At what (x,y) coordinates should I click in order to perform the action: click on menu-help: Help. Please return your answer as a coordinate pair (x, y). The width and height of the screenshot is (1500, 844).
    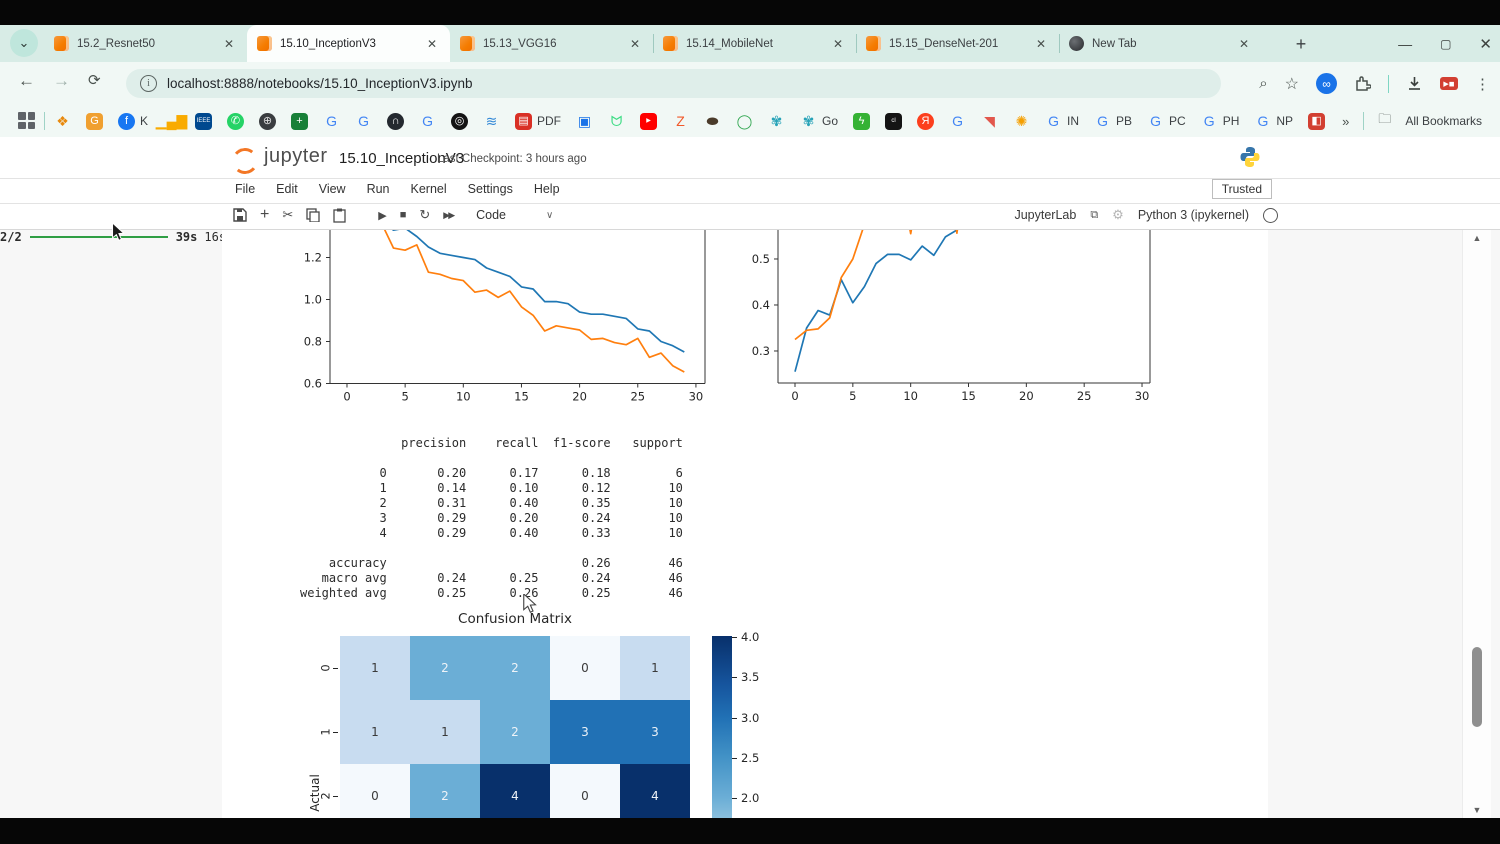
    Looking at the image, I should click on (546, 189).